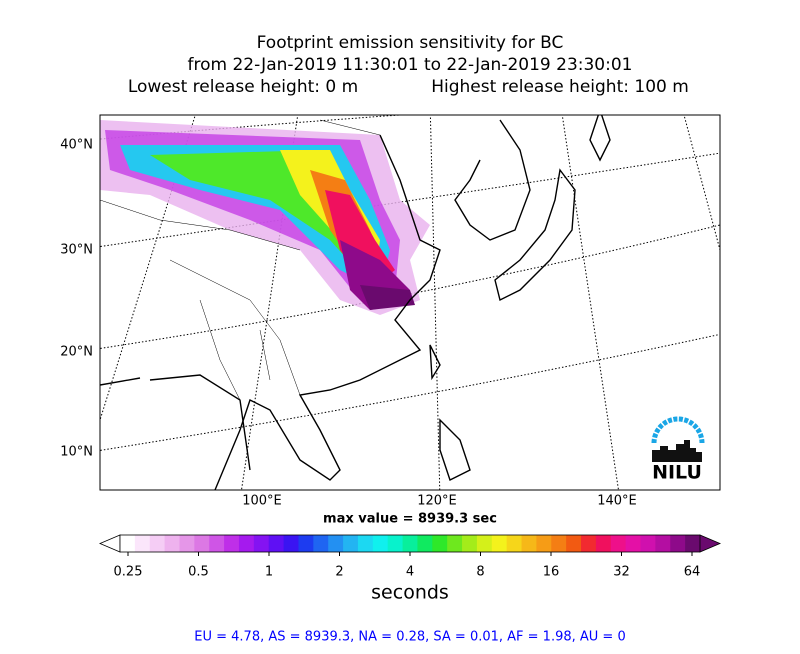 This screenshot has width=800, height=654. What do you see at coordinates (677, 473) in the screenshot?
I see `logo-text: NILU` at bounding box center [677, 473].